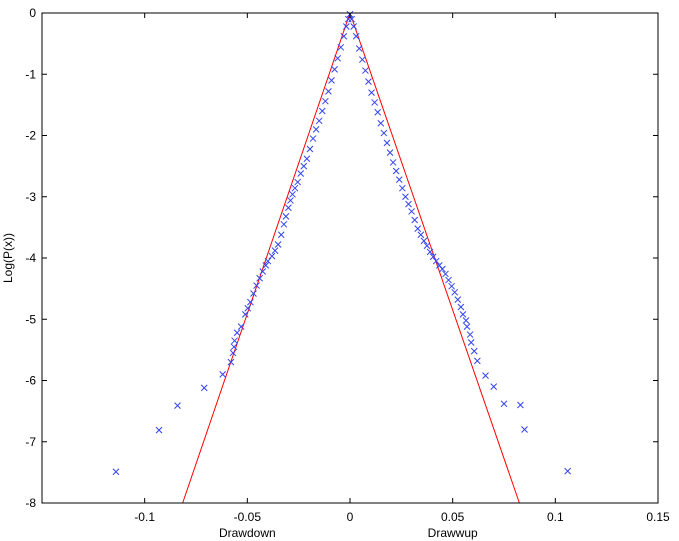  I want to click on y-tick-label: -6, so click(30, 381).